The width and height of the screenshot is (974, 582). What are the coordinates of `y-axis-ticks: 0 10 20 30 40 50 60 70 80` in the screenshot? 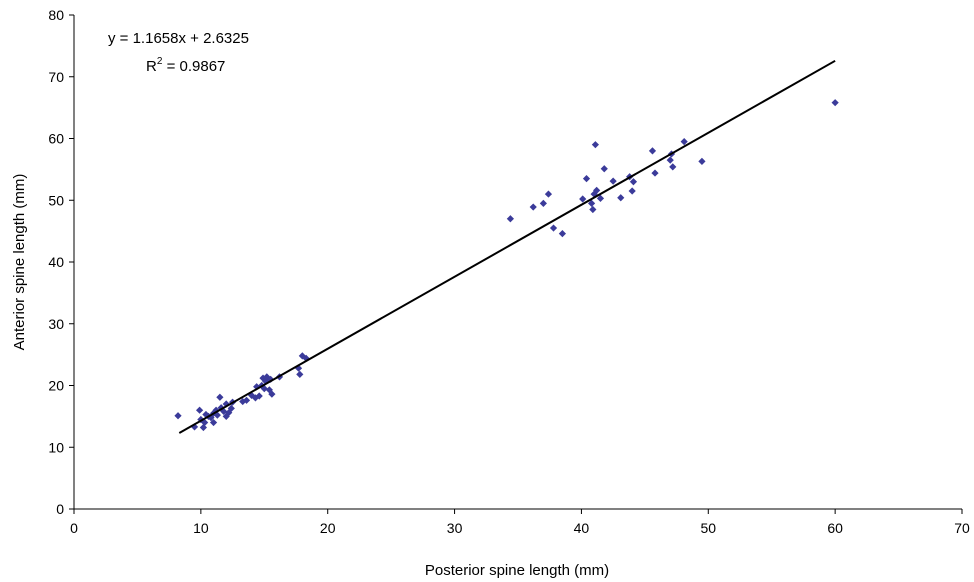 It's located at (61, 262).